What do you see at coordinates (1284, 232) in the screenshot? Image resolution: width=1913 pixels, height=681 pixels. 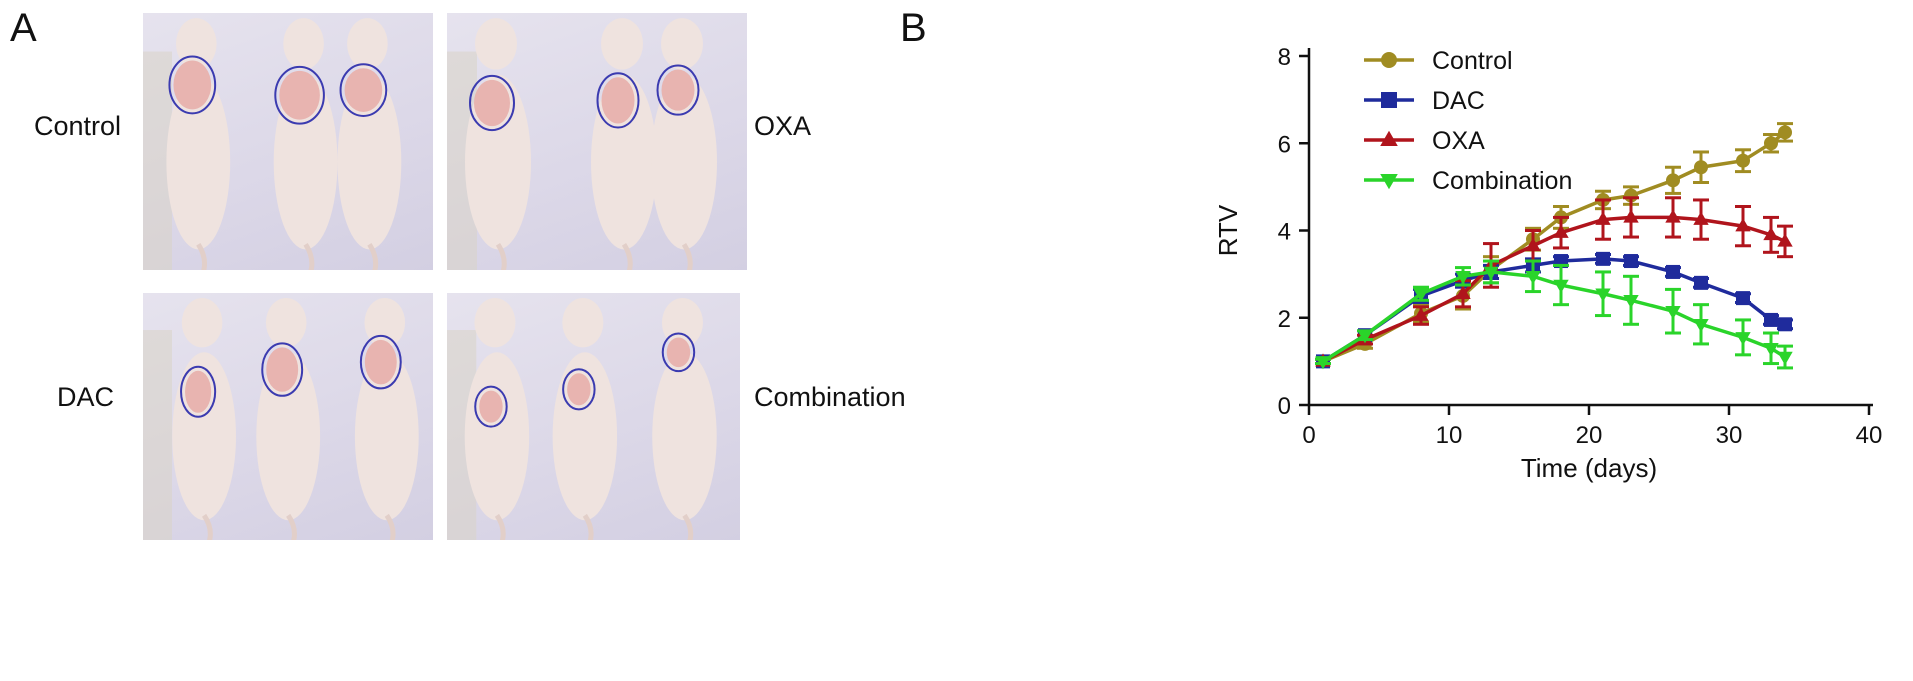 I see `y-tick-label: 4` at bounding box center [1284, 232].